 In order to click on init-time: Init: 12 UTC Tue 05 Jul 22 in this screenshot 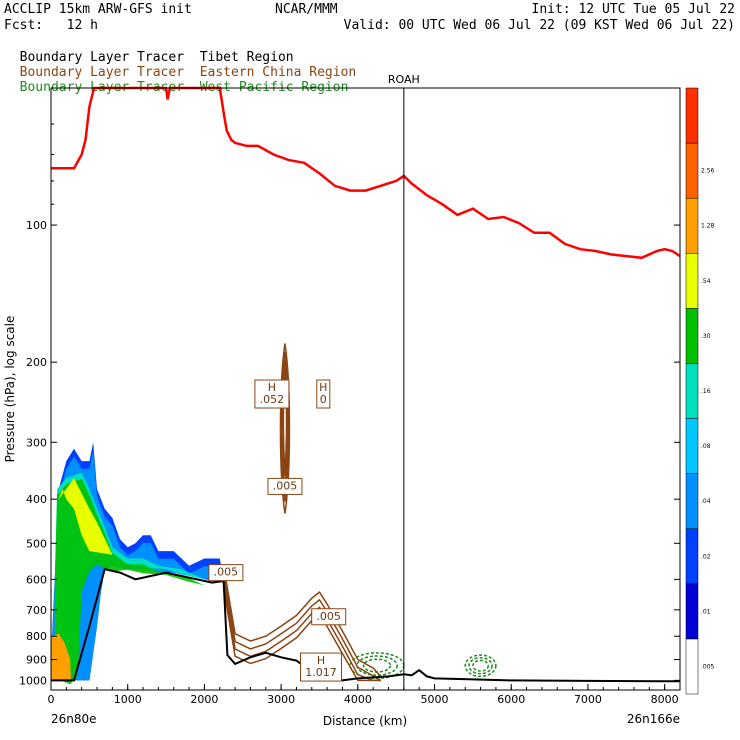, I will do `click(633, 9)`.